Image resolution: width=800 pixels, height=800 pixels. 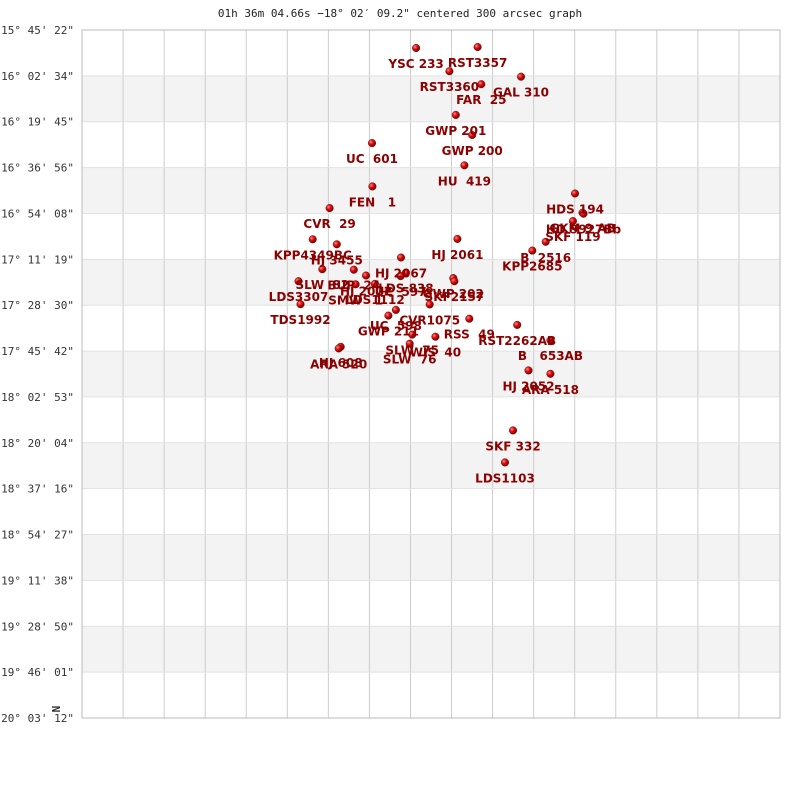 What do you see at coordinates (532, 267) in the screenshot?
I see `star-label: KPP2685` at bounding box center [532, 267].